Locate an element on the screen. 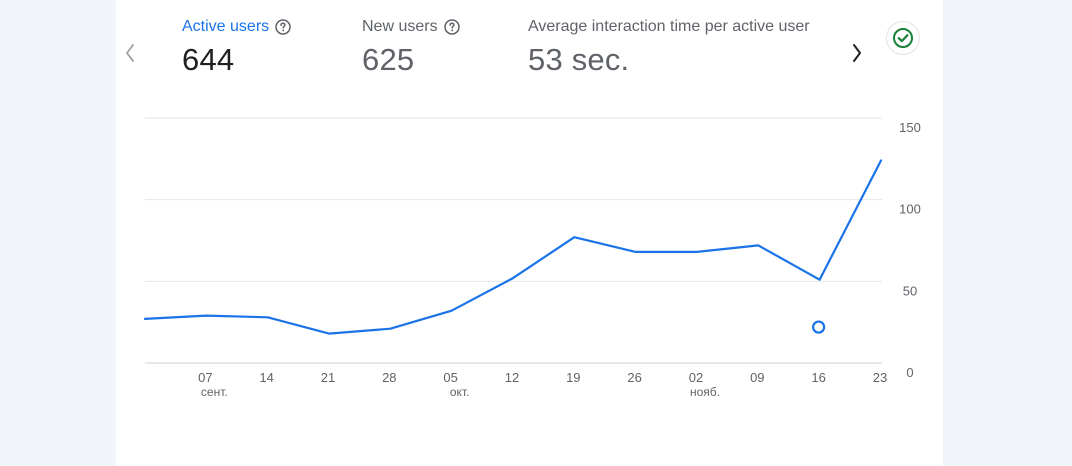 The height and width of the screenshot is (466, 1072). chevron-left-icon is located at coordinates (130, 53).